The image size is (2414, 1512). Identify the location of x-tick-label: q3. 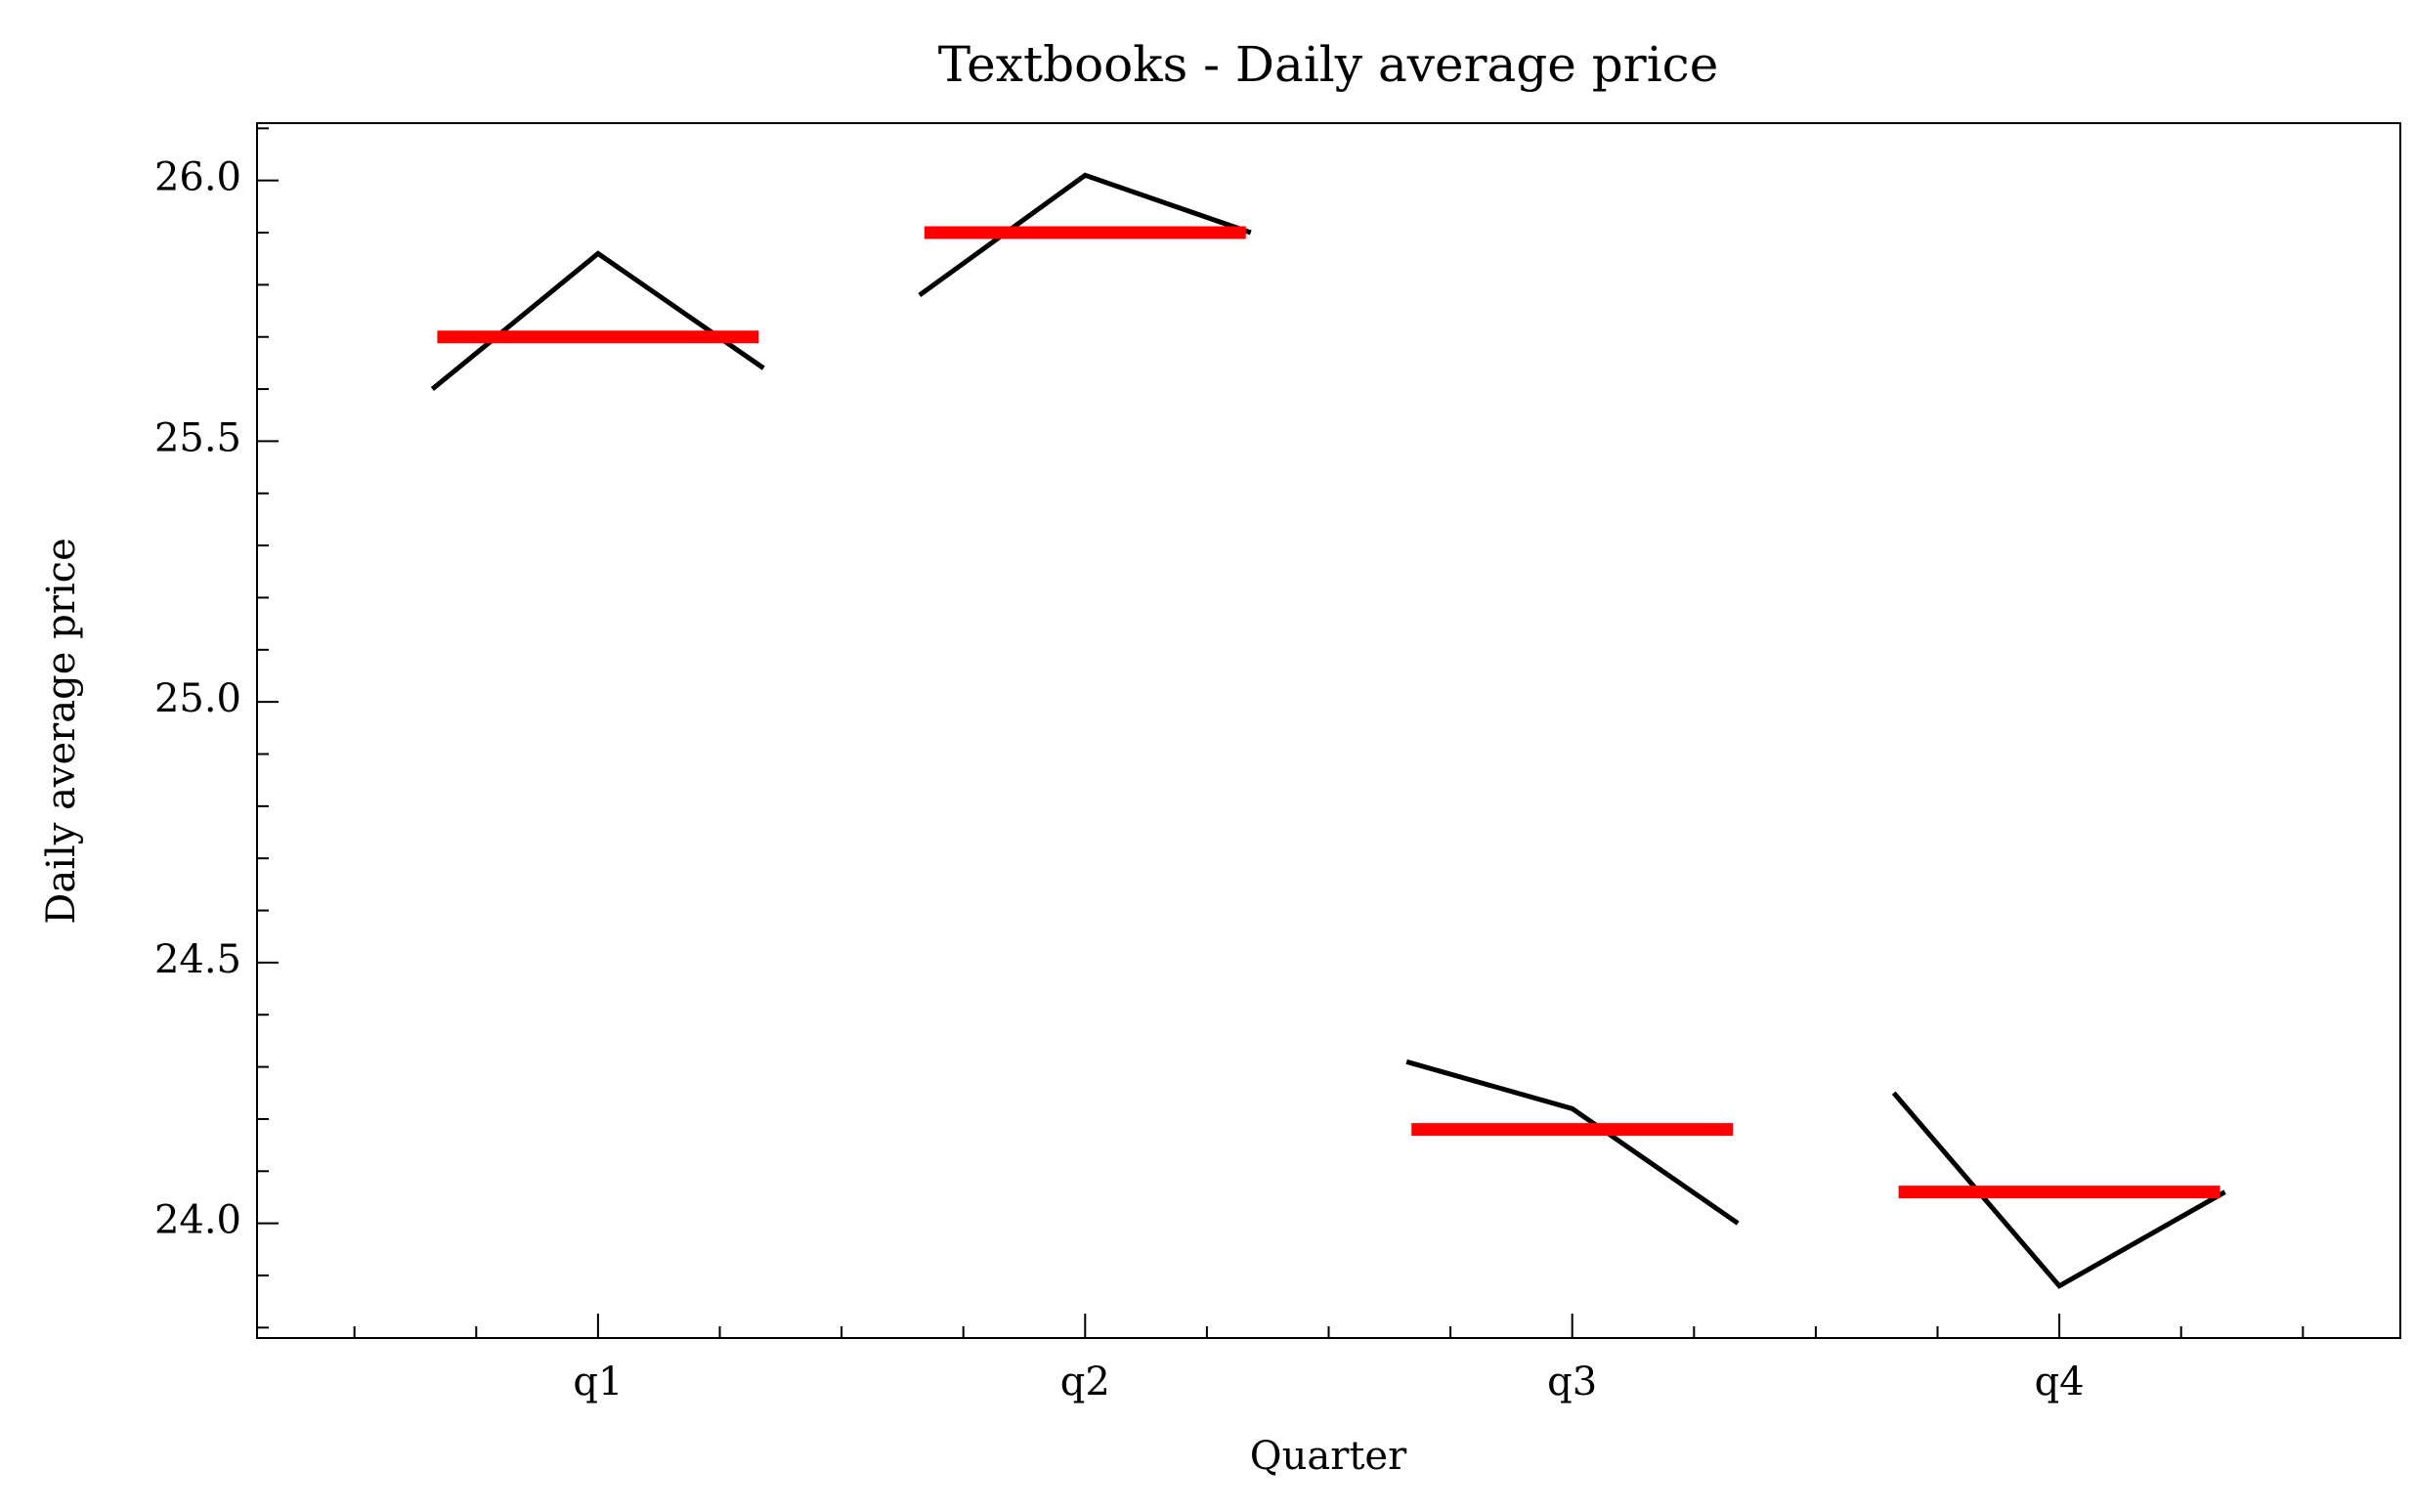
(1572, 1382).